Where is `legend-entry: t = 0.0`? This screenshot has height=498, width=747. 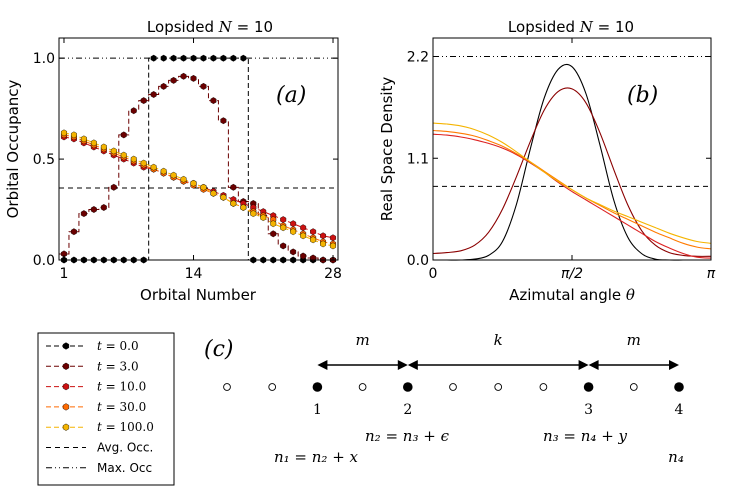 legend-entry: t = 0.0 is located at coordinates (92, 346).